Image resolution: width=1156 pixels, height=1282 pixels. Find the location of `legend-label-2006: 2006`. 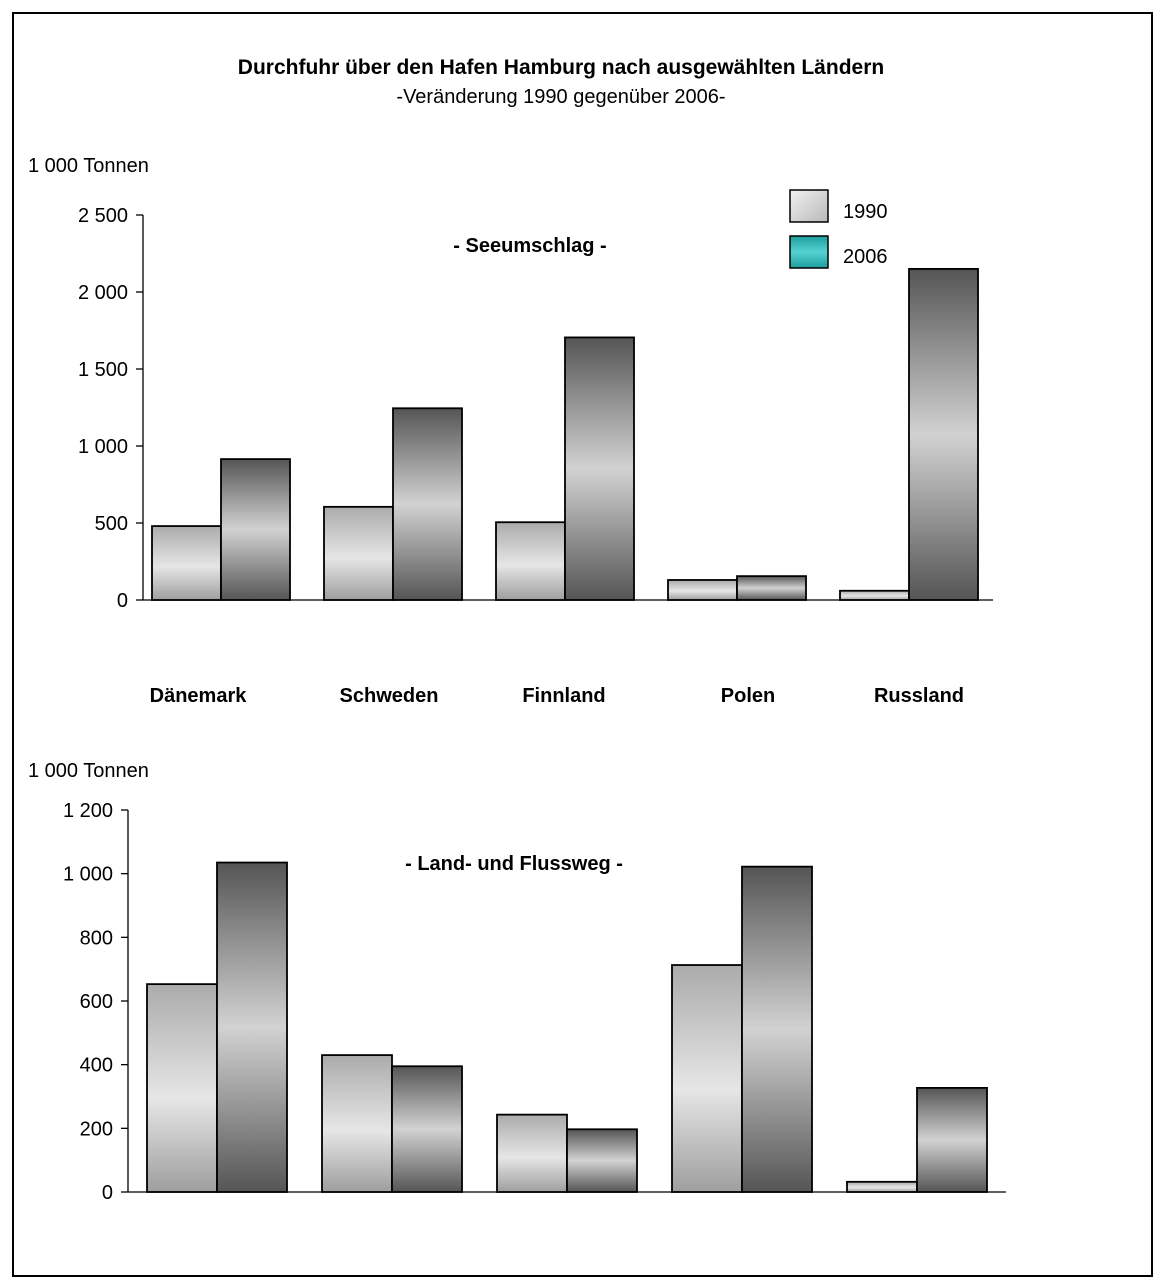

legend-label-2006: 2006 is located at coordinates (865, 257).